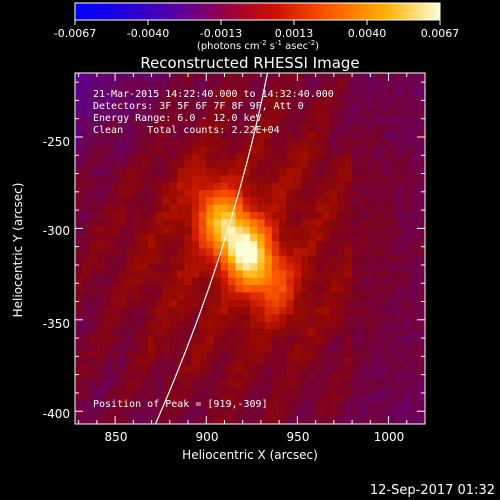 This screenshot has width=500, height=500. I want to click on y-tick-label: -400, so click(56, 414).